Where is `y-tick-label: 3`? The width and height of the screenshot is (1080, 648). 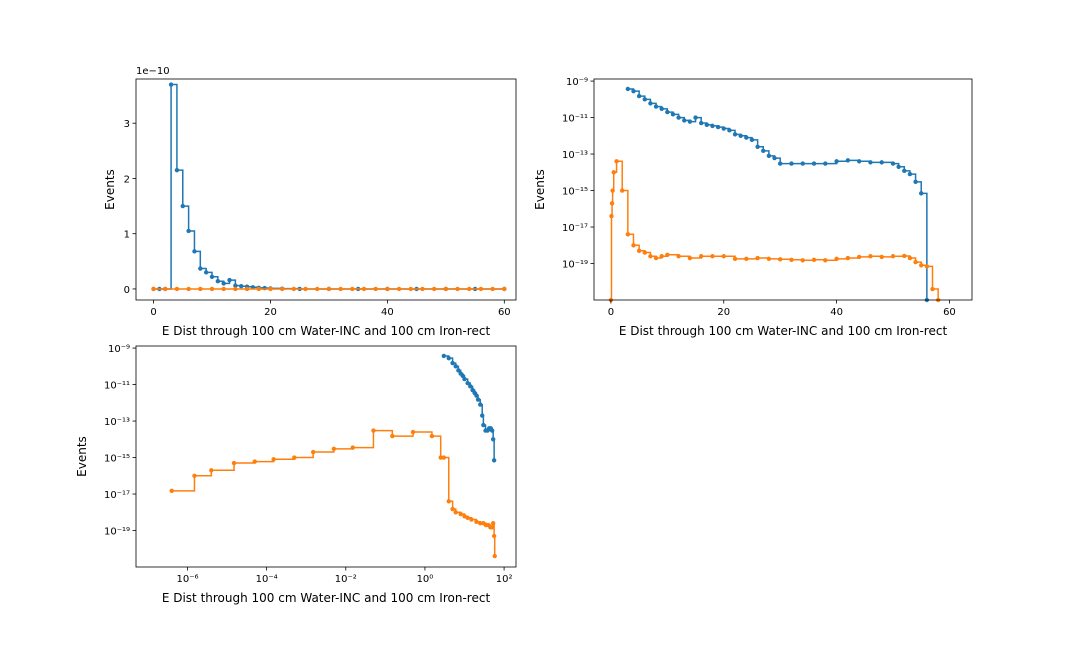
y-tick-label: 3 is located at coordinates (127, 124).